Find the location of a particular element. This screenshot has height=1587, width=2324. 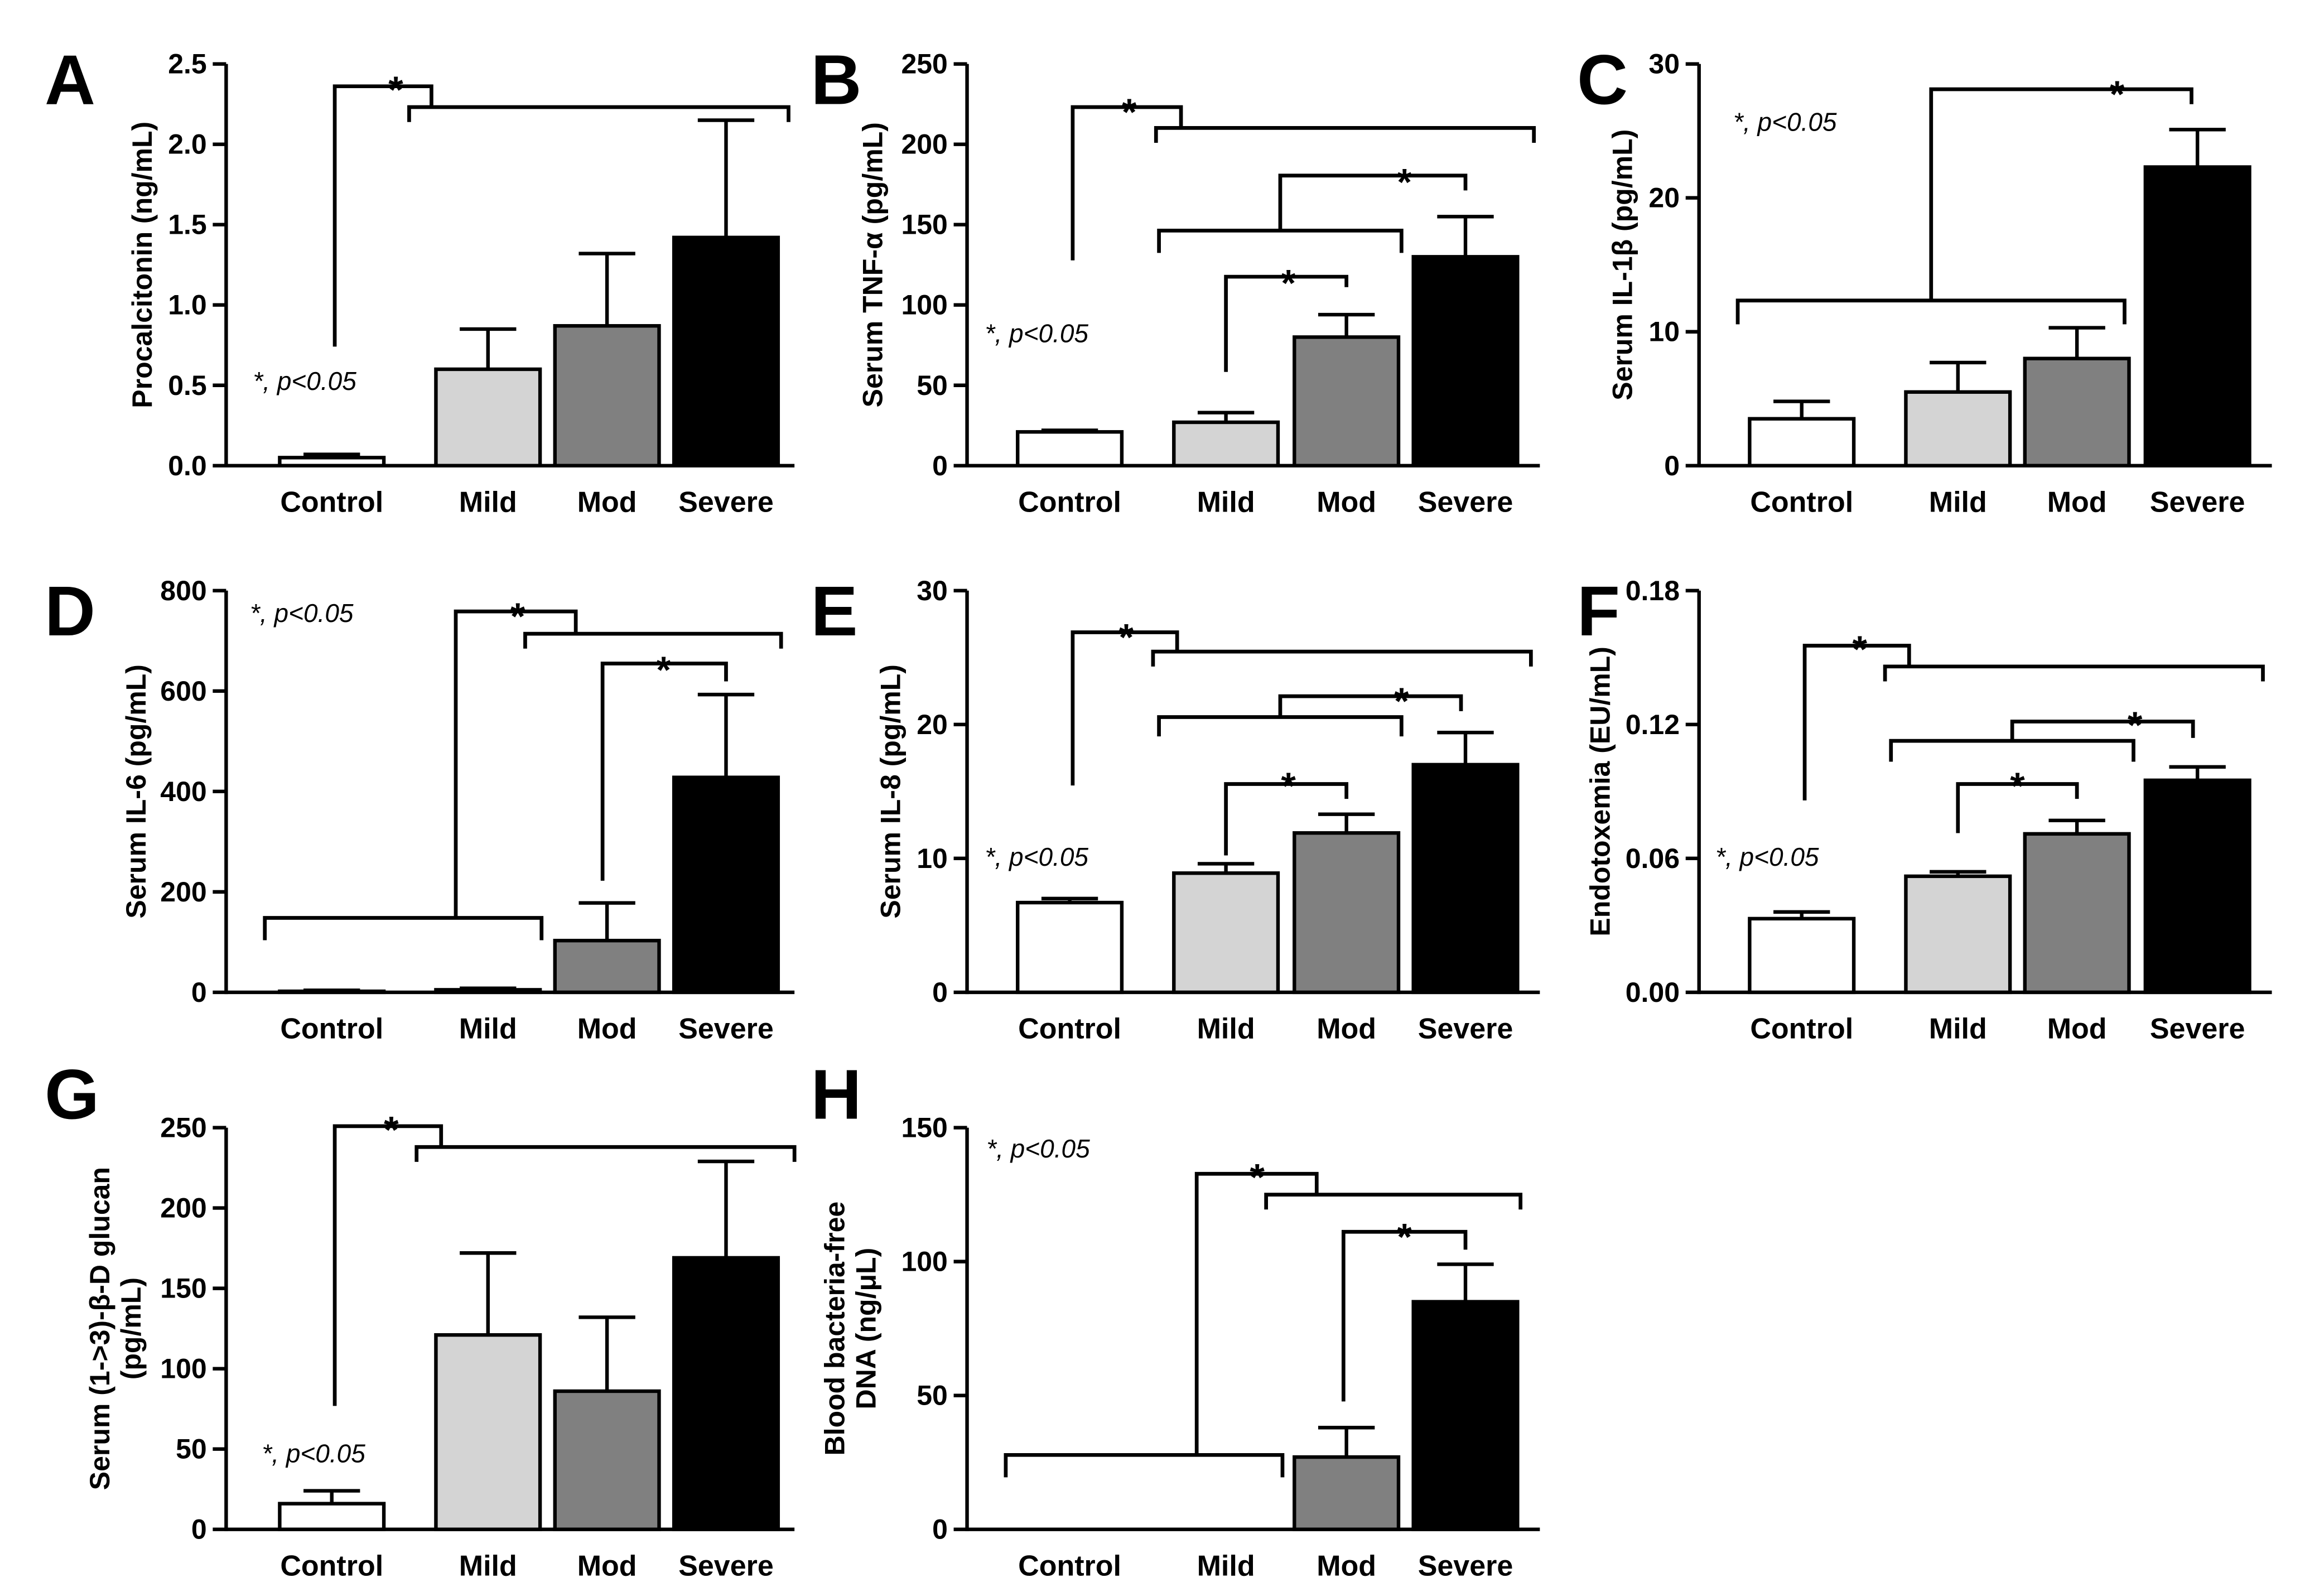

y-tick-label: 2.0 is located at coordinates (187, 144).